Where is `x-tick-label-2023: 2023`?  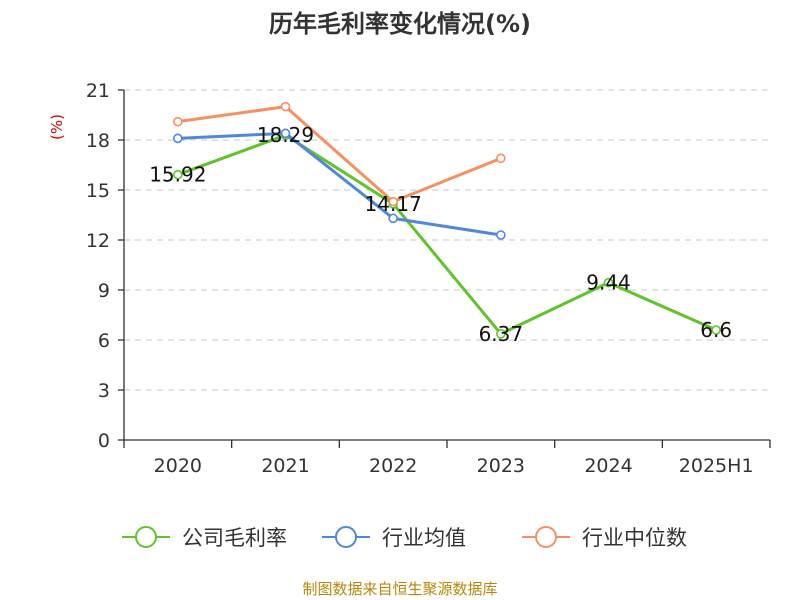 x-tick-label-2023: 2023 is located at coordinates (501, 466).